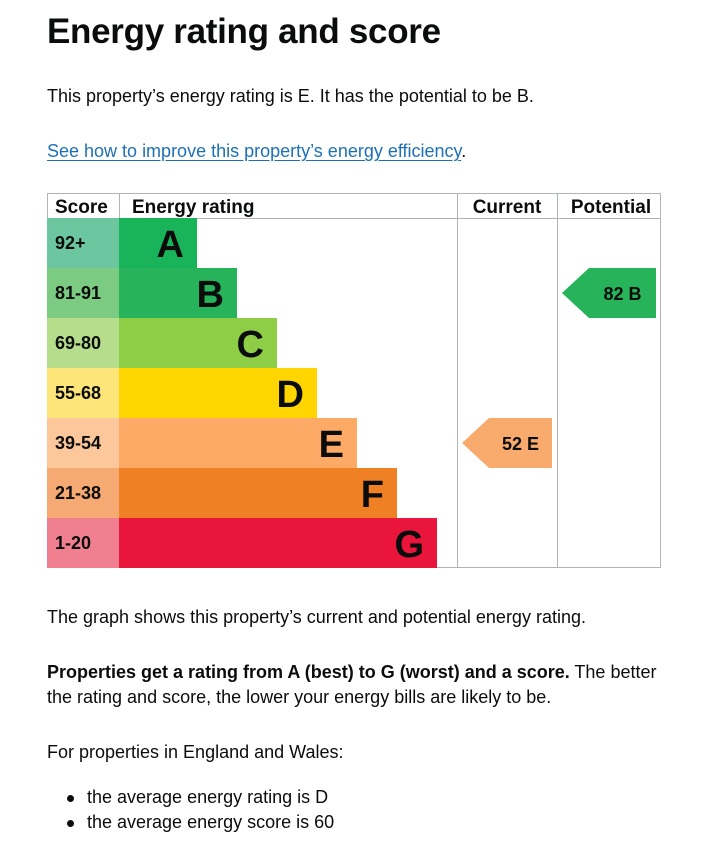 The image size is (716, 859). What do you see at coordinates (78, 443) in the screenshot?
I see `score-range-e: 39-54` at bounding box center [78, 443].